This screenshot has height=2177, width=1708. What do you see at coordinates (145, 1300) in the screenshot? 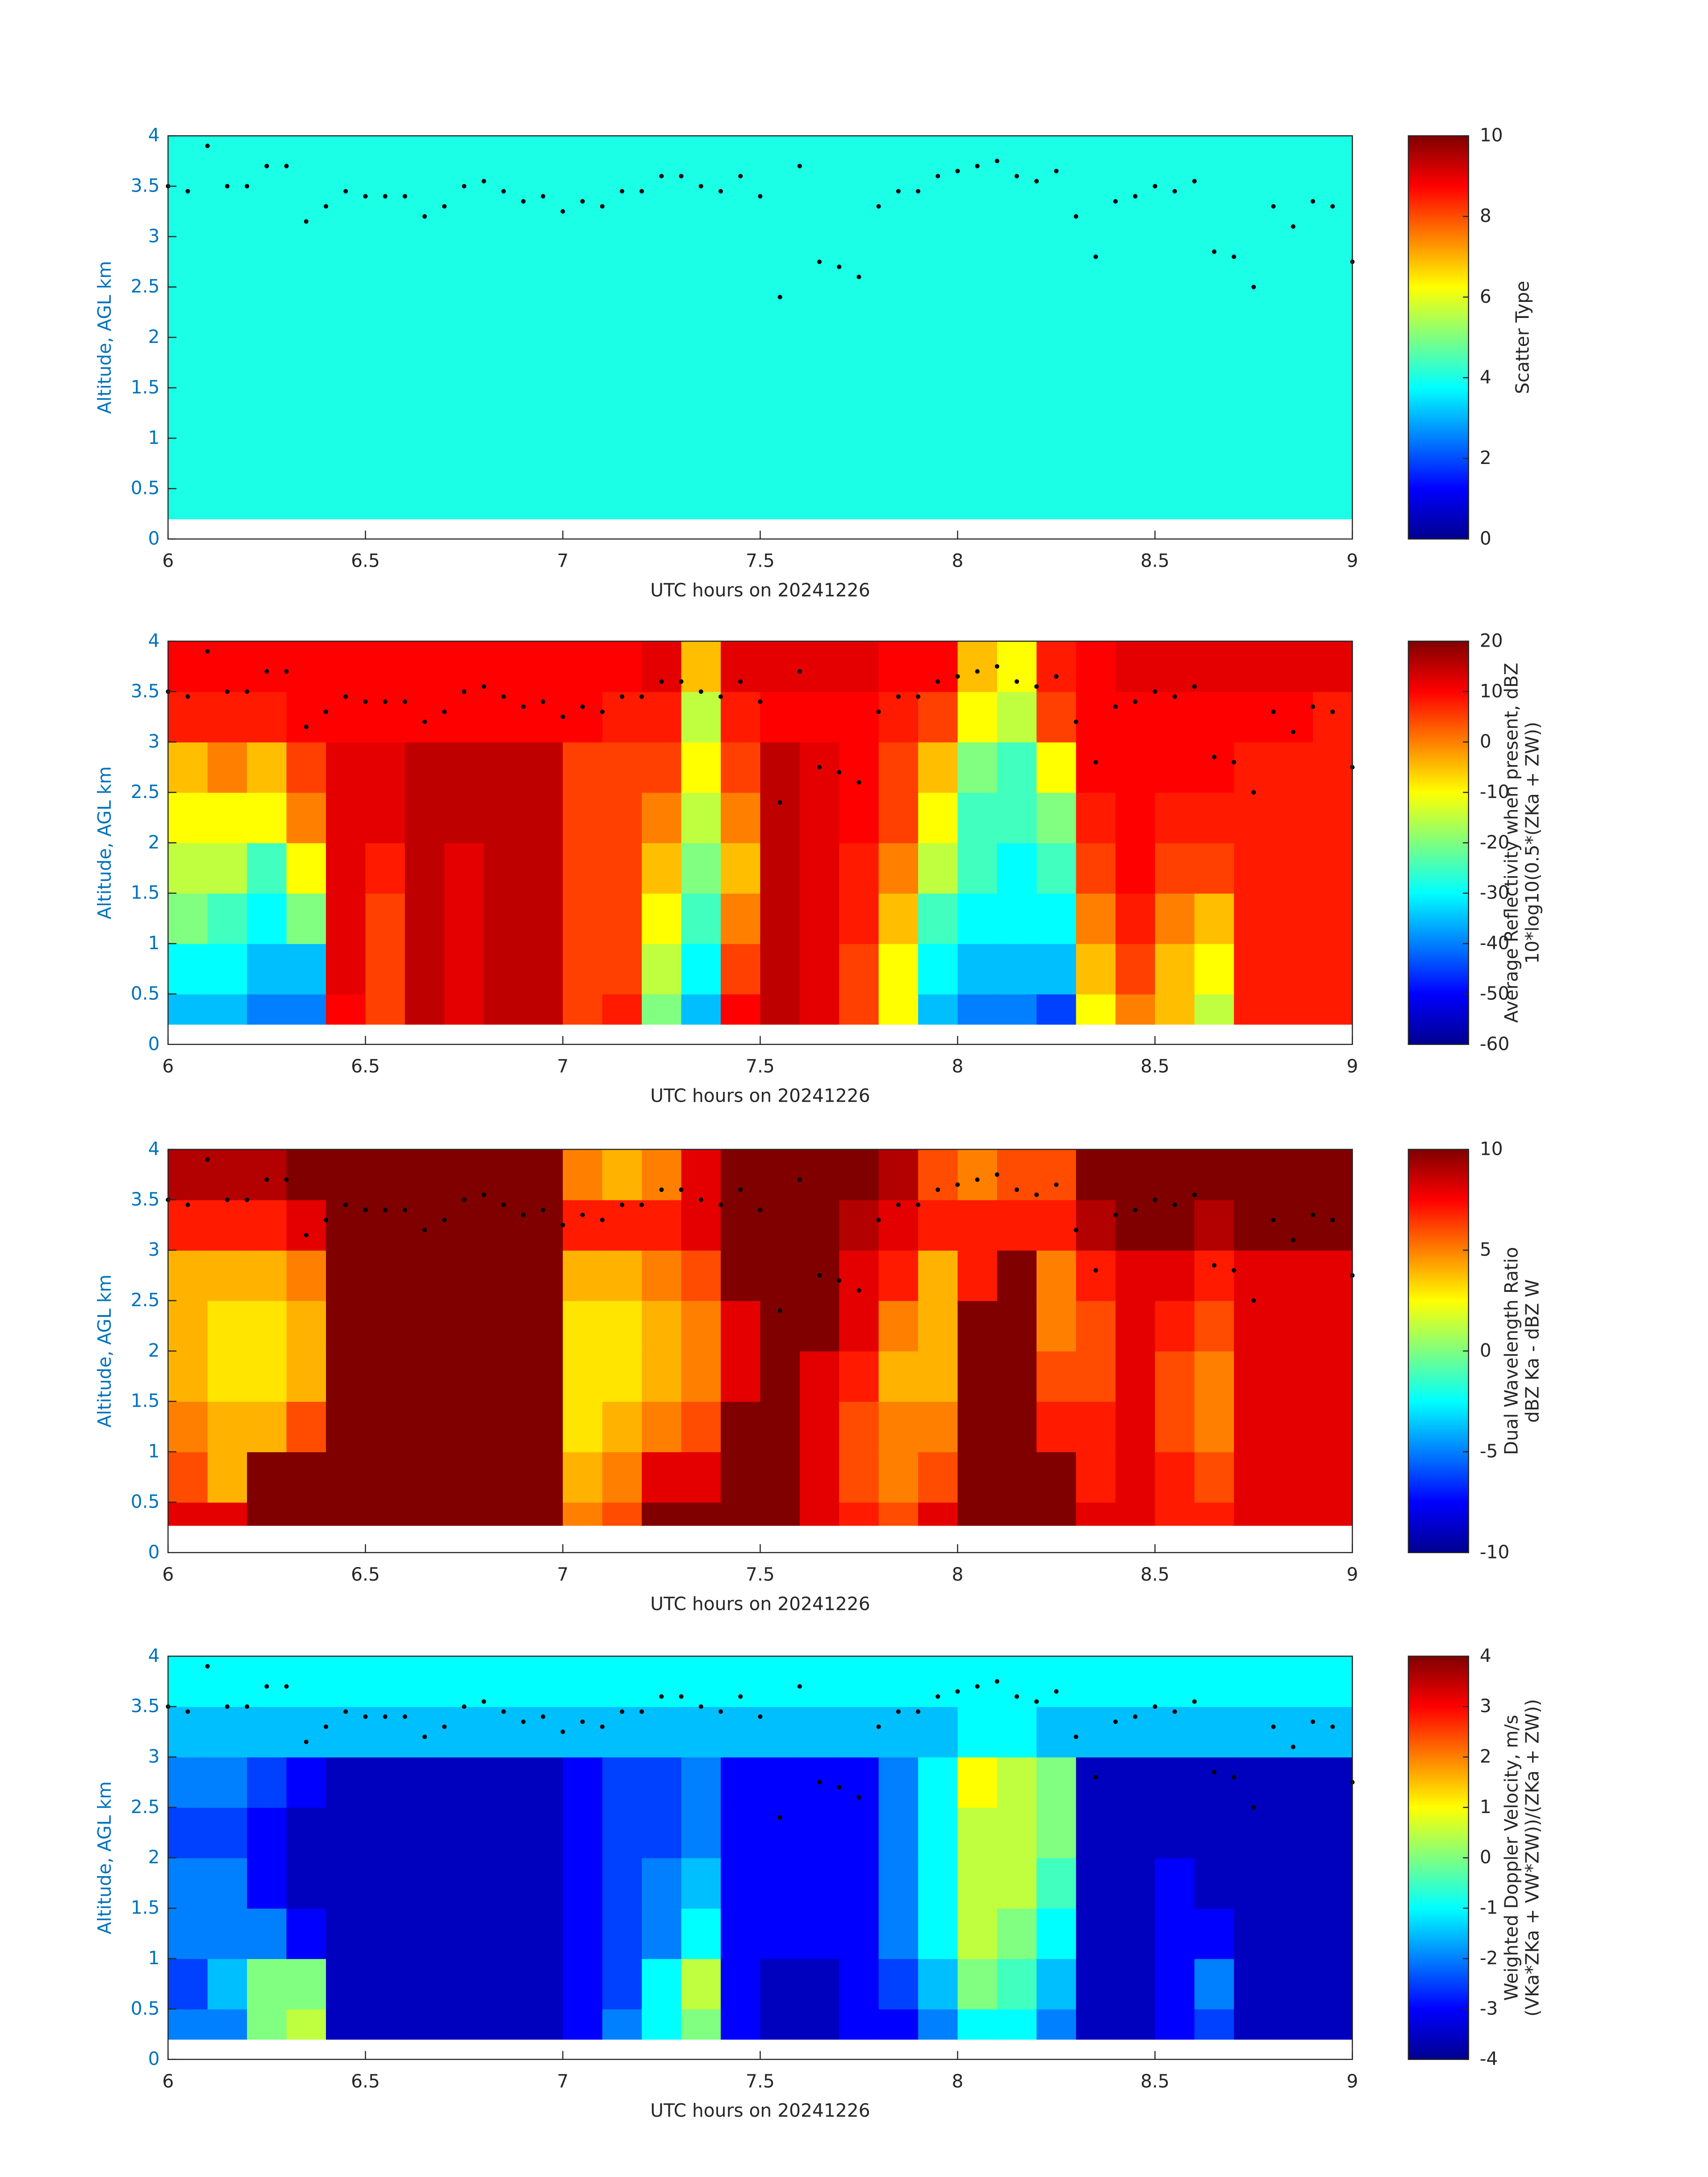
I see `y-tick-label: 2.5` at bounding box center [145, 1300].